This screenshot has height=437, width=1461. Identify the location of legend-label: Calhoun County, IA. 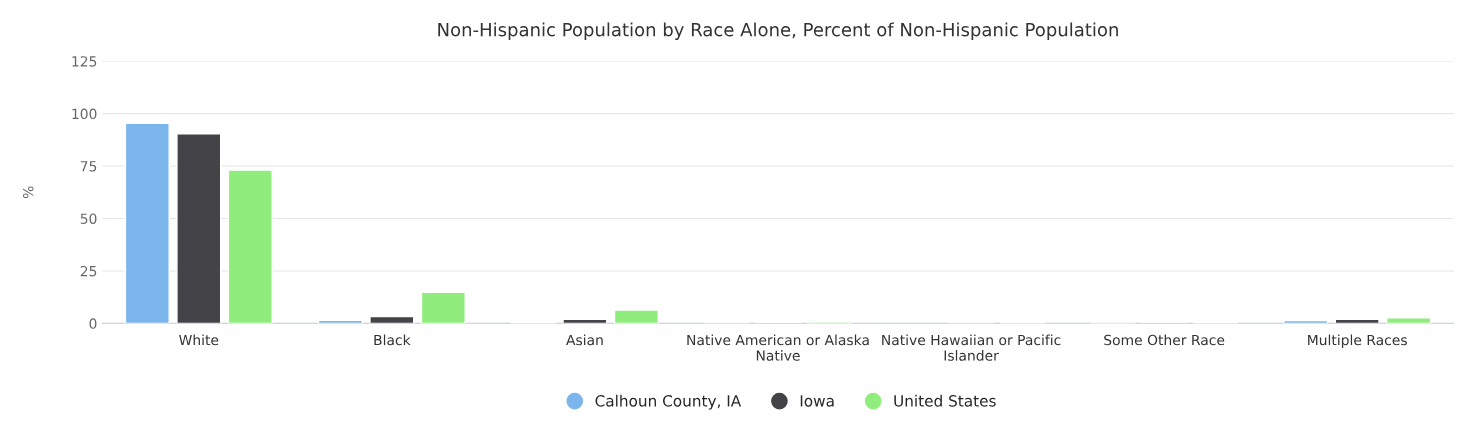
(668, 402).